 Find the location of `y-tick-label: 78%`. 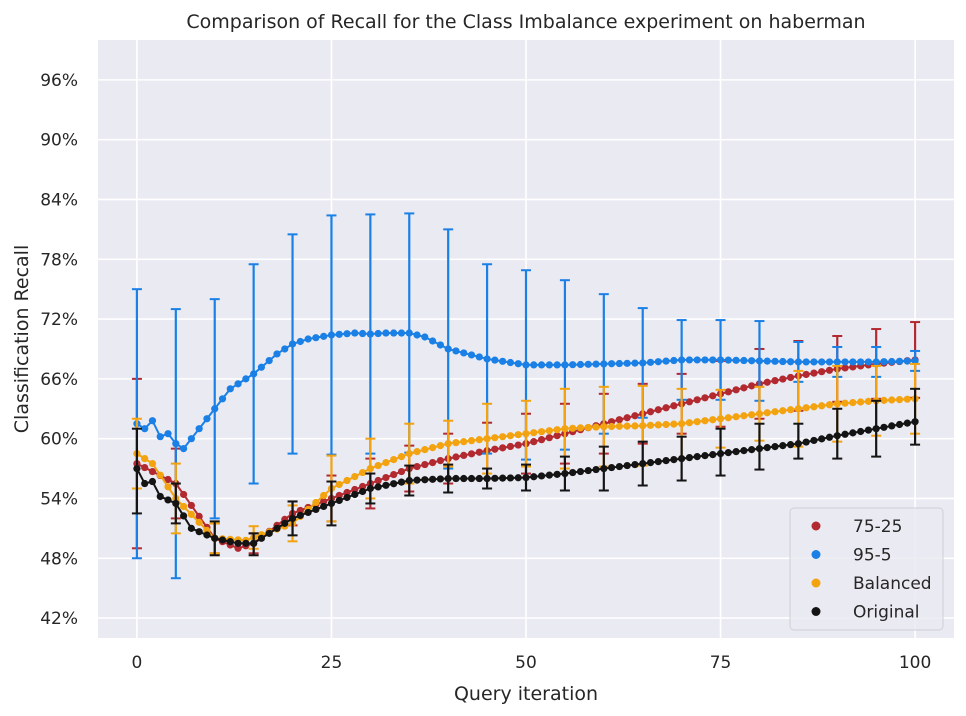

y-tick-label: 78% is located at coordinates (59, 260).